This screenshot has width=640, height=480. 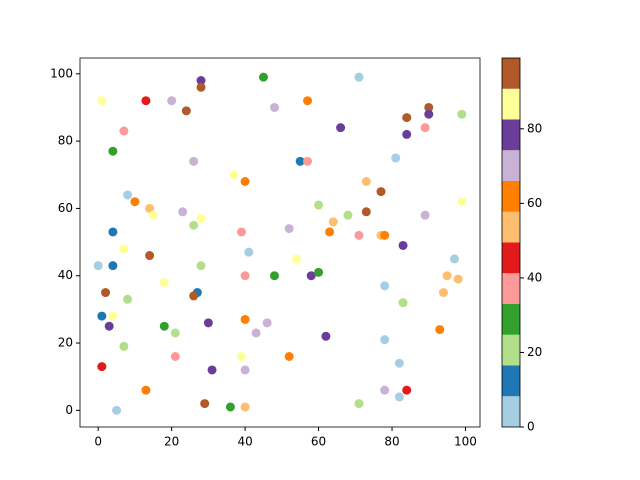 I want to click on y-tick-label: 60, so click(x=65, y=208).